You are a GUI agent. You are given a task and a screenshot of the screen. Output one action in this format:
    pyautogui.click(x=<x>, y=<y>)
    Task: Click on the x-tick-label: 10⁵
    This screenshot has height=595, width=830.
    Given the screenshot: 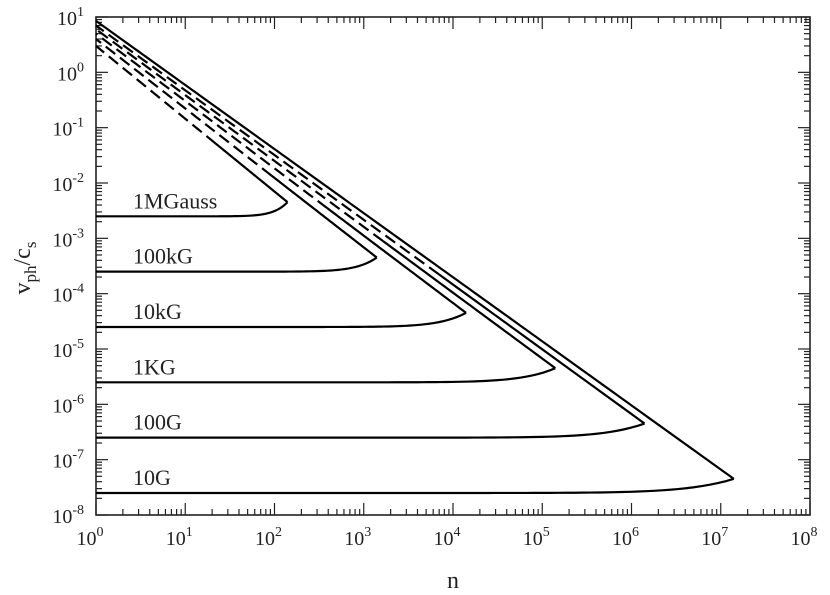 What is the action you would take?
    pyautogui.click(x=536, y=537)
    